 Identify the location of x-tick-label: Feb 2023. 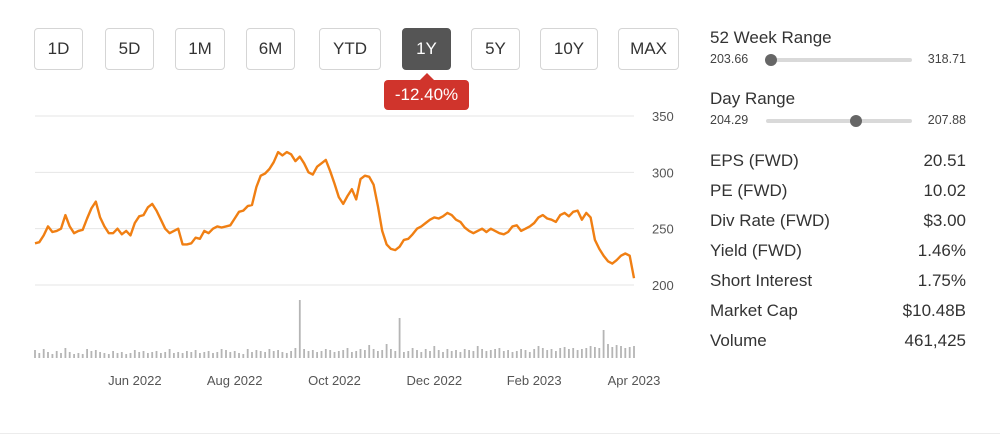
(534, 380).